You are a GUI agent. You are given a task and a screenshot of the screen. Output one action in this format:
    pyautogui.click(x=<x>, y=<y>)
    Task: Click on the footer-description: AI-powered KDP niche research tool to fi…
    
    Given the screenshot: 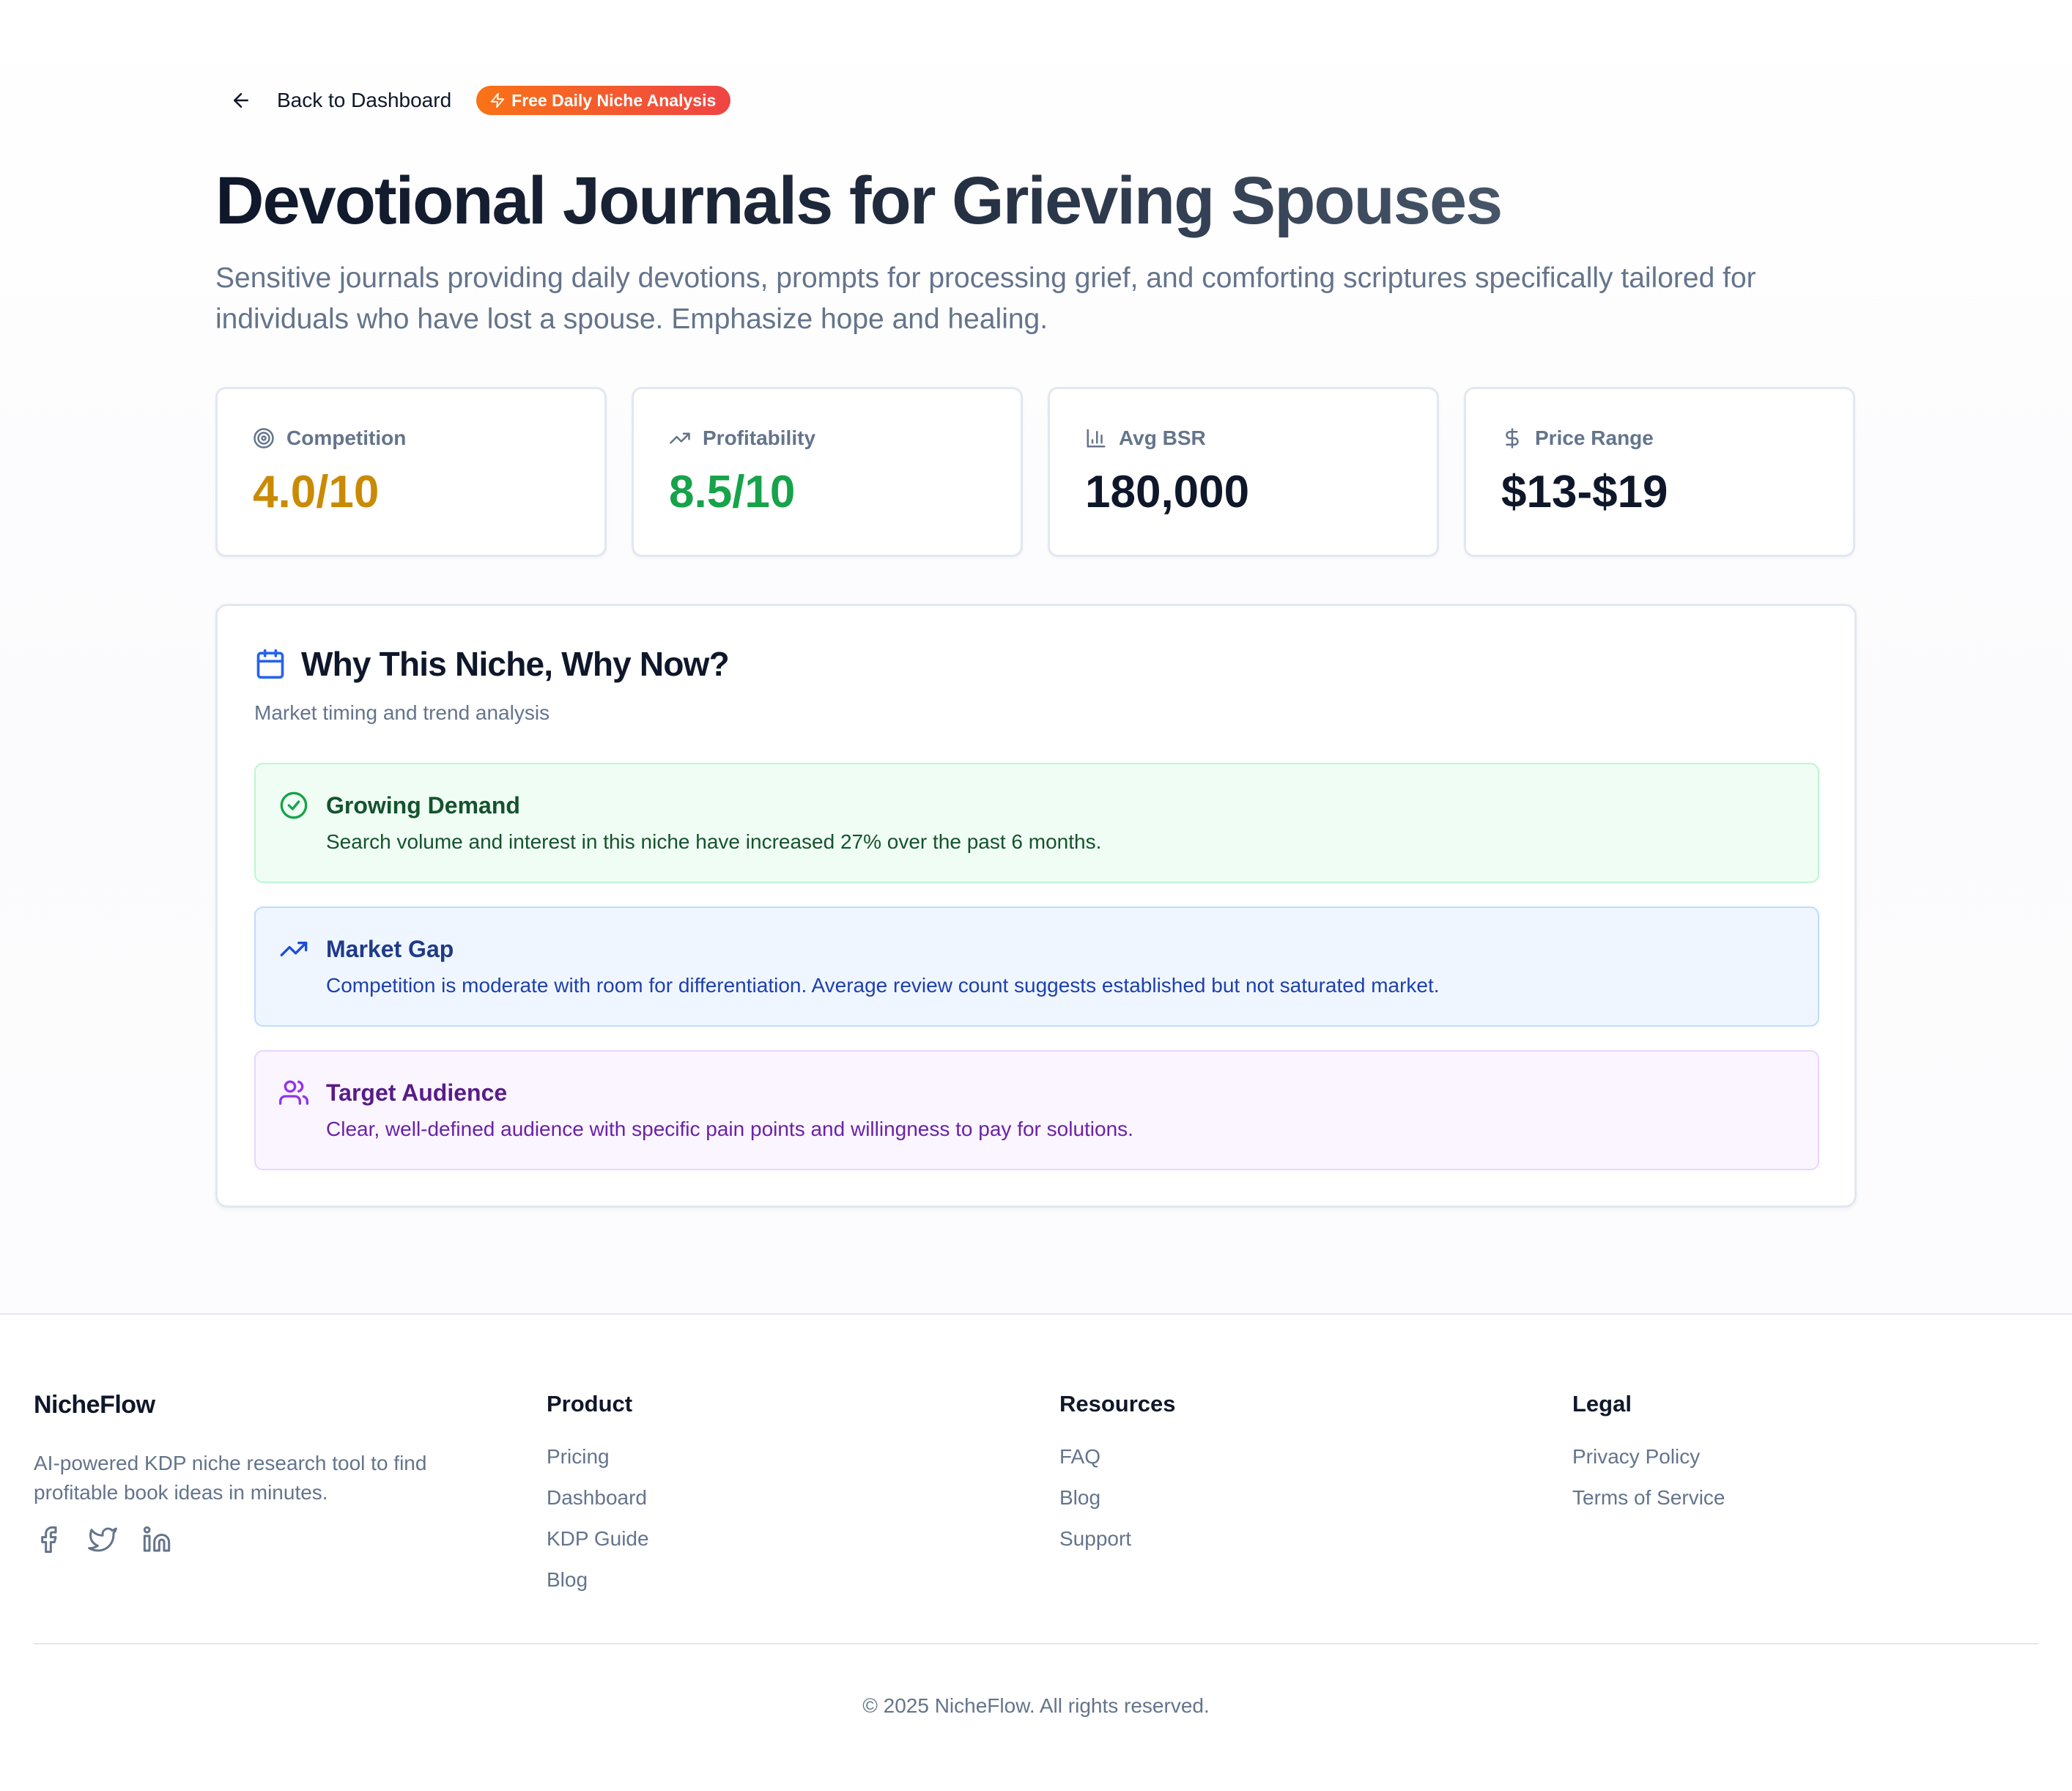 What is the action you would take?
    pyautogui.click(x=230, y=1478)
    